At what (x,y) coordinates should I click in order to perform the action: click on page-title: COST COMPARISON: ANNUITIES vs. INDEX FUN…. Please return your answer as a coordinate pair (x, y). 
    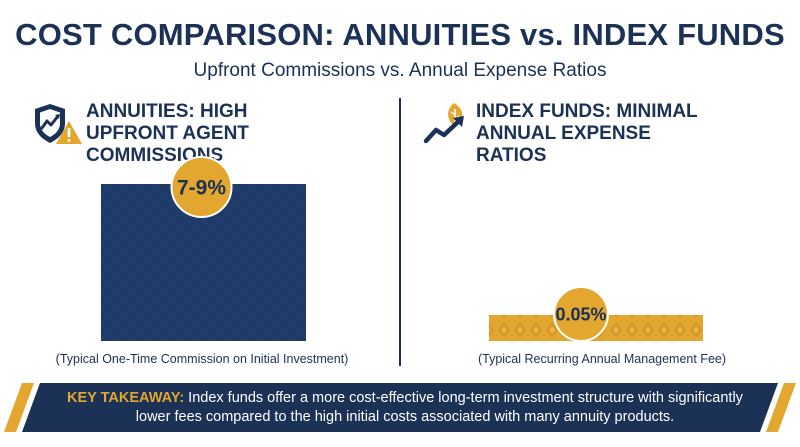
    Looking at the image, I should click on (400, 34).